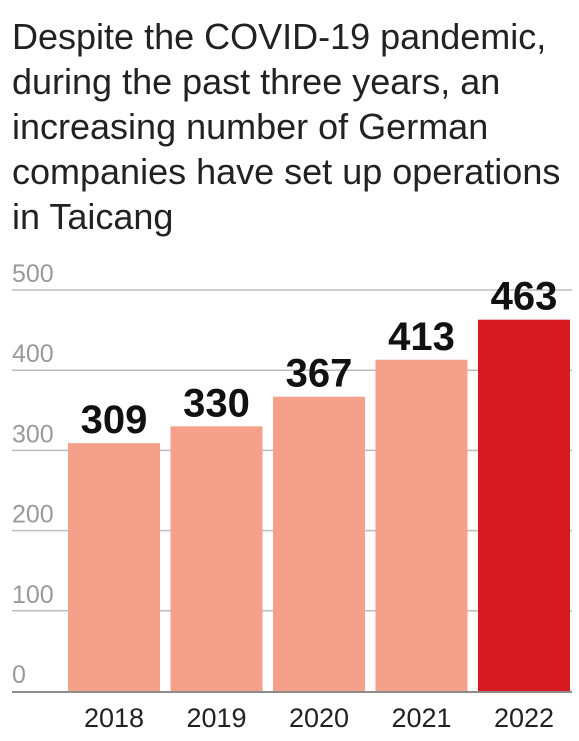  What do you see at coordinates (216, 718) in the screenshot?
I see `x-tick-label-2019: 2019` at bounding box center [216, 718].